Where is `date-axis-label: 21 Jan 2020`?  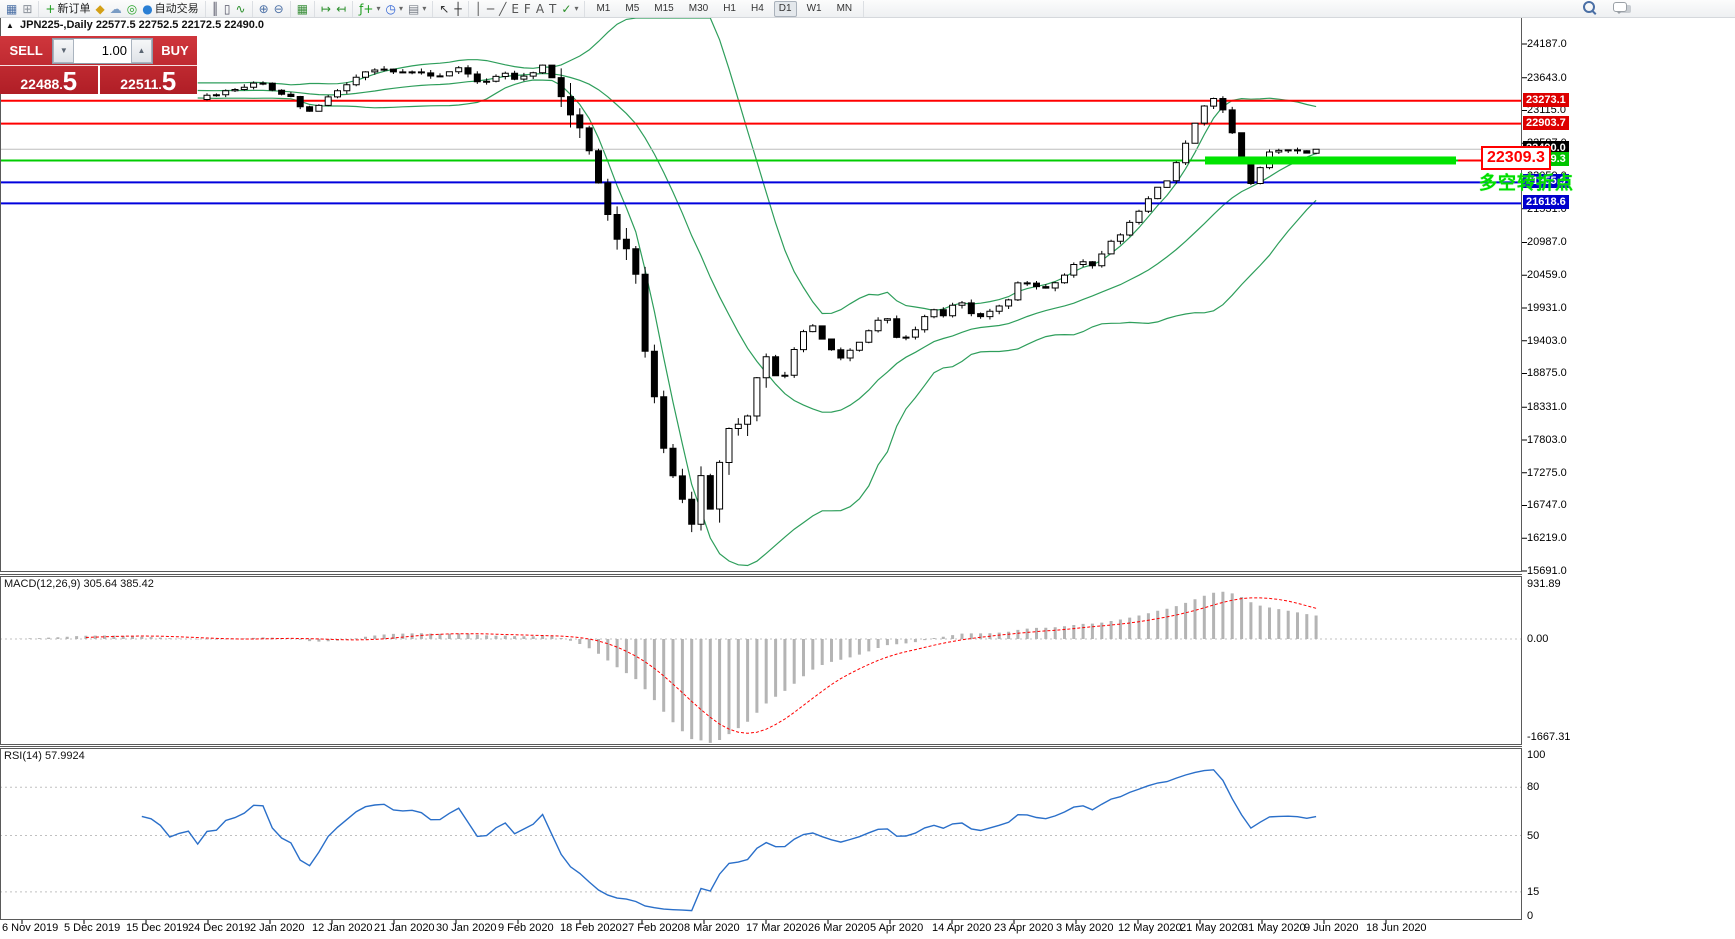
date-axis-label: 21 Jan 2020 is located at coordinates (404, 928).